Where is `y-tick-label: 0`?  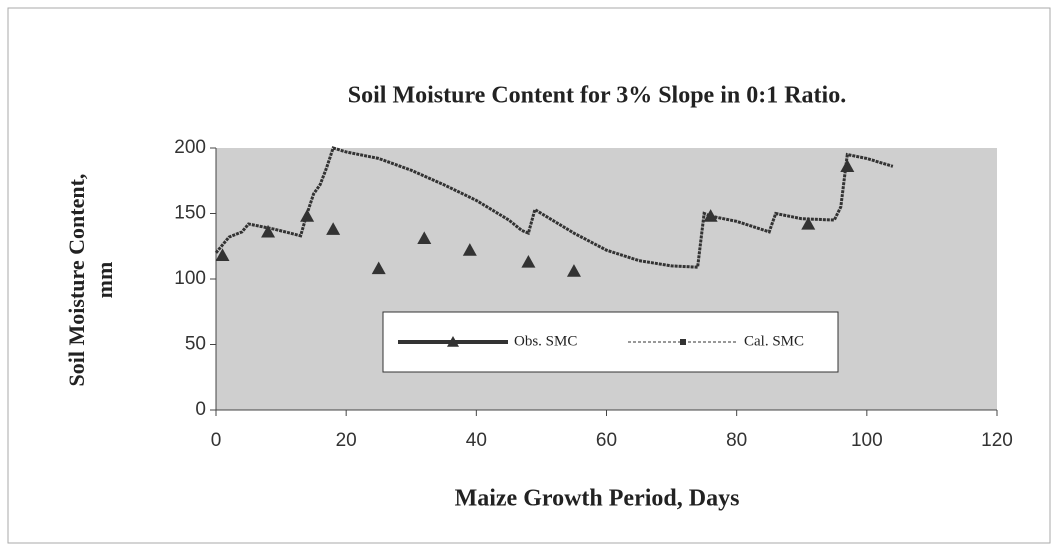
y-tick-label: 0 is located at coordinates (200, 409).